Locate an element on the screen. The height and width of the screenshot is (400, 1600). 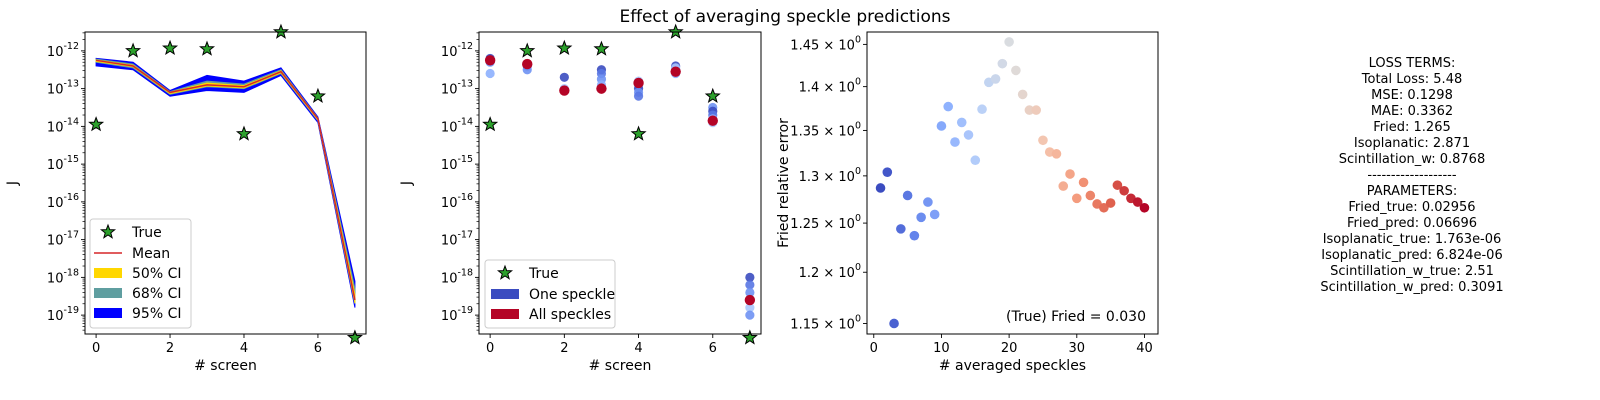
x-tick-label: 30 is located at coordinates (1077, 348).